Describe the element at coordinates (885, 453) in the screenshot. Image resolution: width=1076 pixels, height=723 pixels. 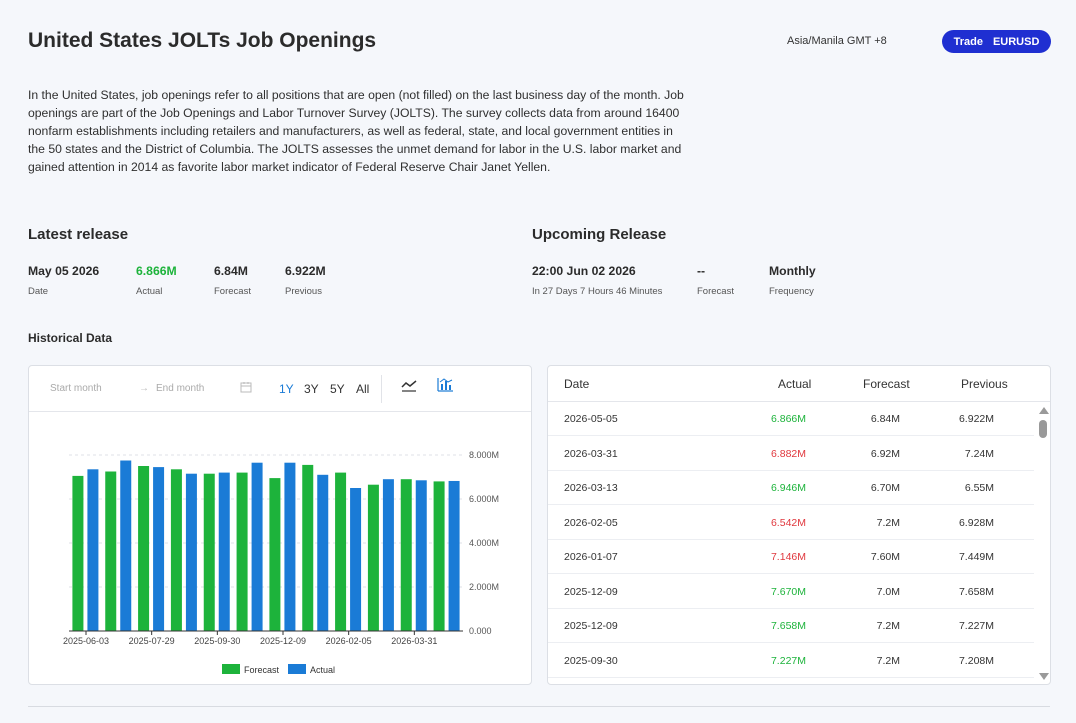
I see `row-forecast: 6.92M` at that location.